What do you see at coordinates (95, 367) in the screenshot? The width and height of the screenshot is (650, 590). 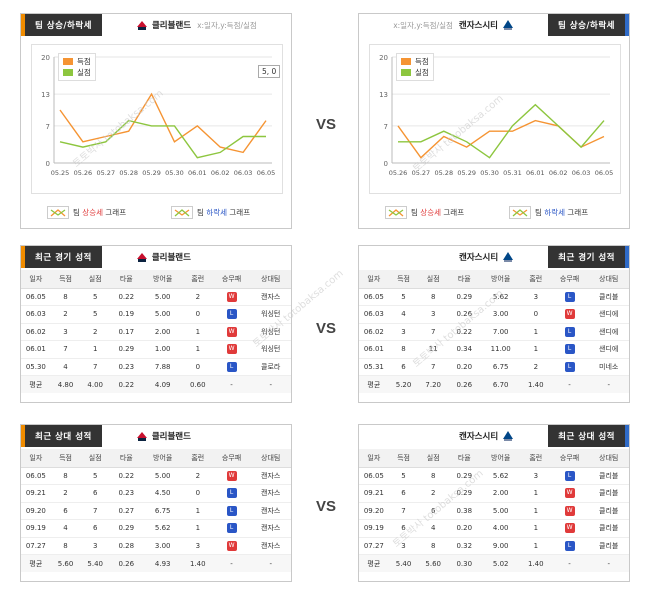 I see `table-cell: 7` at bounding box center [95, 367].